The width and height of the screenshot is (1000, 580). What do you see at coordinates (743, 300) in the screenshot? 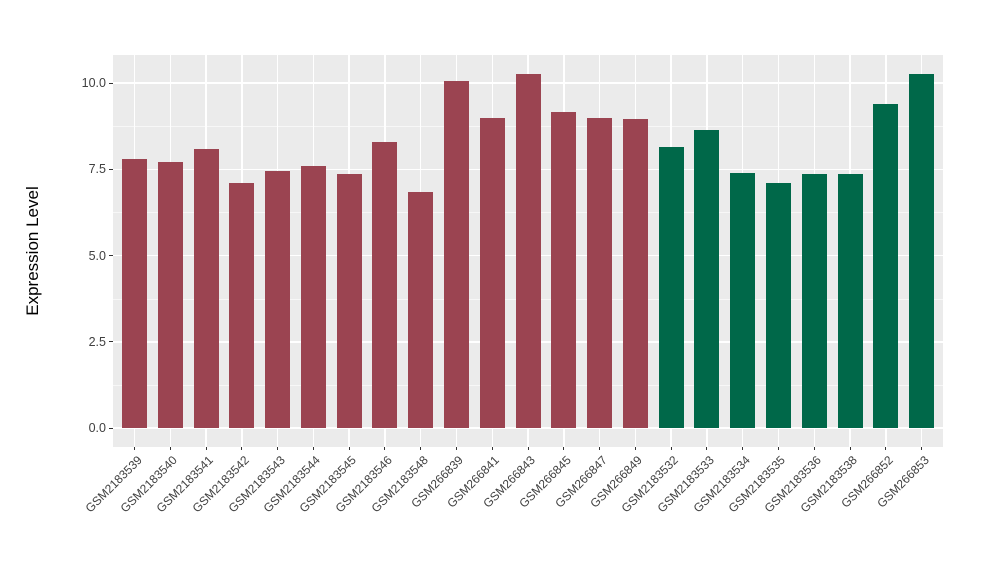
I see `bar-GSM2183534` at bounding box center [743, 300].